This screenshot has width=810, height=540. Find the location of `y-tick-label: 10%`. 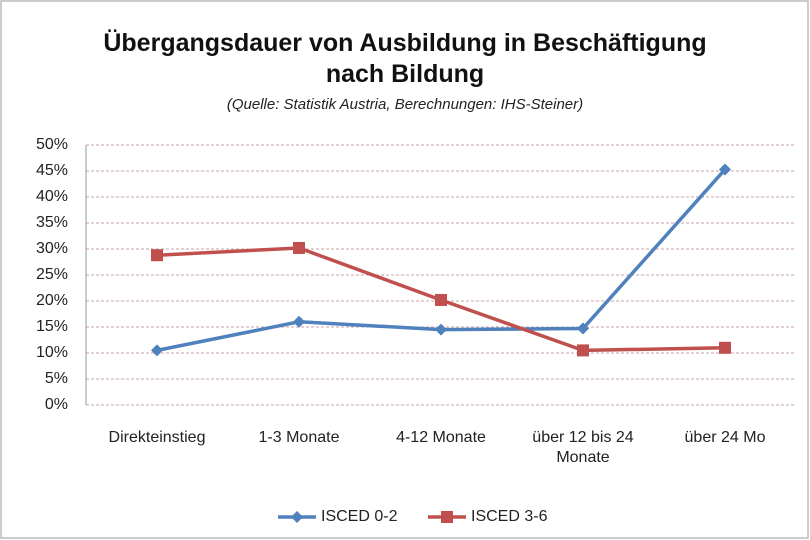

y-tick-label: 10% is located at coordinates (52, 352).